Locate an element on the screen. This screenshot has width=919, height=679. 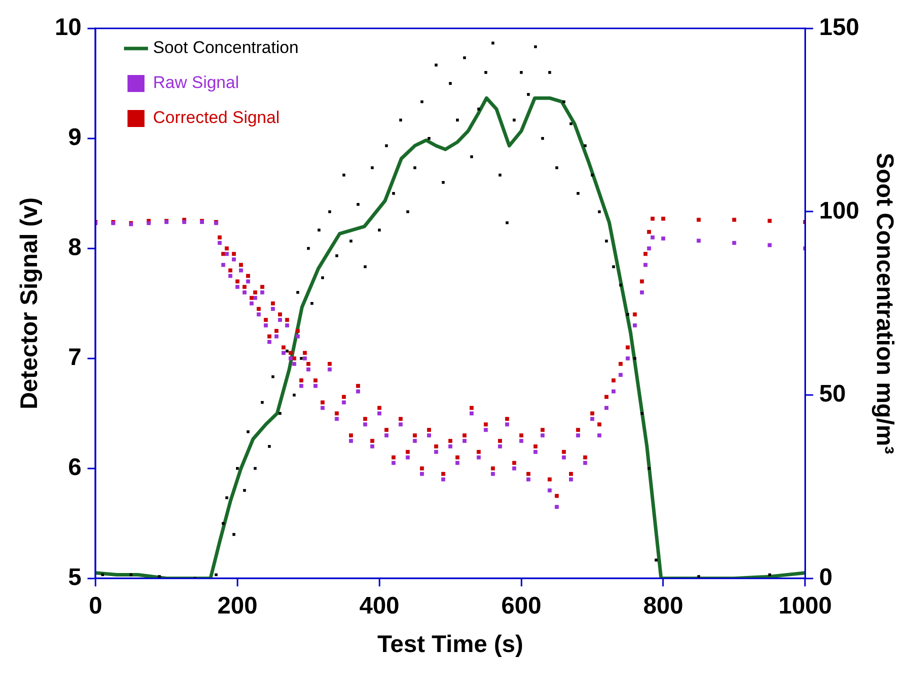
legend-label: Corrected Signal is located at coordinates (216, 118).